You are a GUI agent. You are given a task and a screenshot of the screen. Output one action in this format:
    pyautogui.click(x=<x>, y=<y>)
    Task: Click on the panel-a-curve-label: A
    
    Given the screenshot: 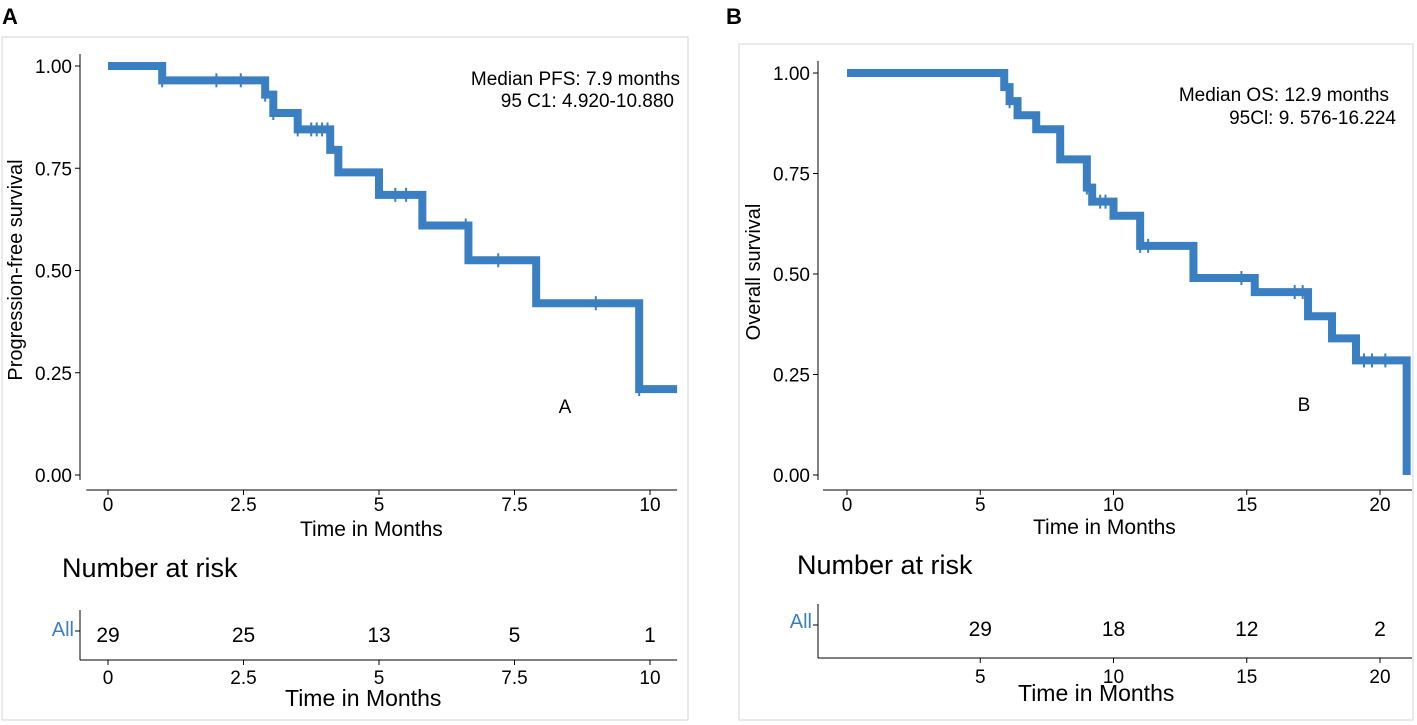 What is the action you would take?
    pyautogui.click(x=565, y=407)
    